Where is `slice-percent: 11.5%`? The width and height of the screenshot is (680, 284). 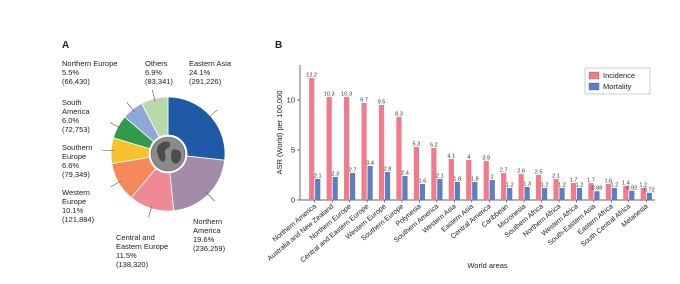
slice-percent: 11.5% is located at coordinates (126, 255).